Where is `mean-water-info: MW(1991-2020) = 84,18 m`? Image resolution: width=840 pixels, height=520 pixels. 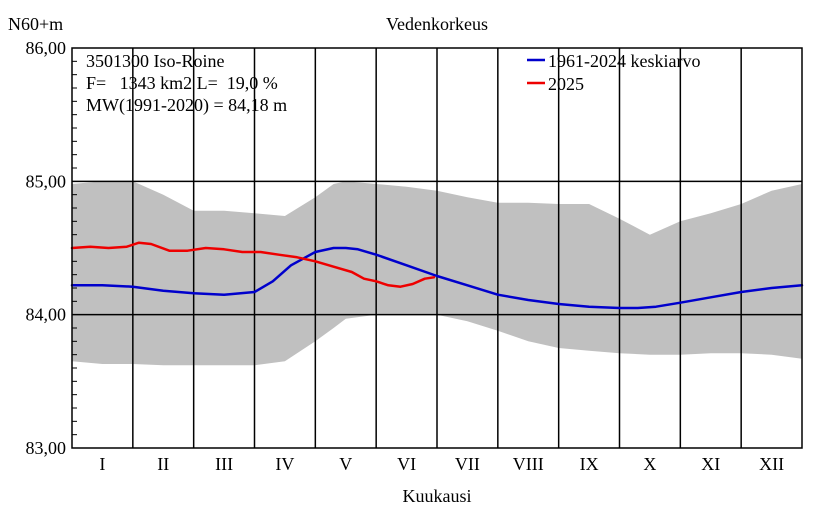
mean-water-info: MW(1991-2020) = 84,18 m is located at coordinates (186, 105).